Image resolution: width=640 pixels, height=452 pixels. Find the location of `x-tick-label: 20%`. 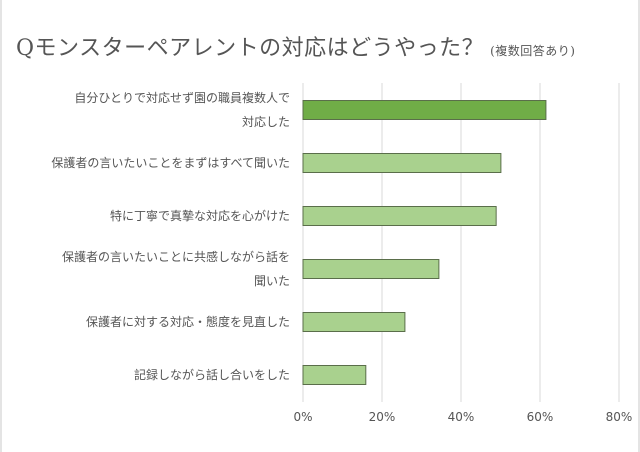

x-tick-label: 20% is located at coordinates (382, 417).